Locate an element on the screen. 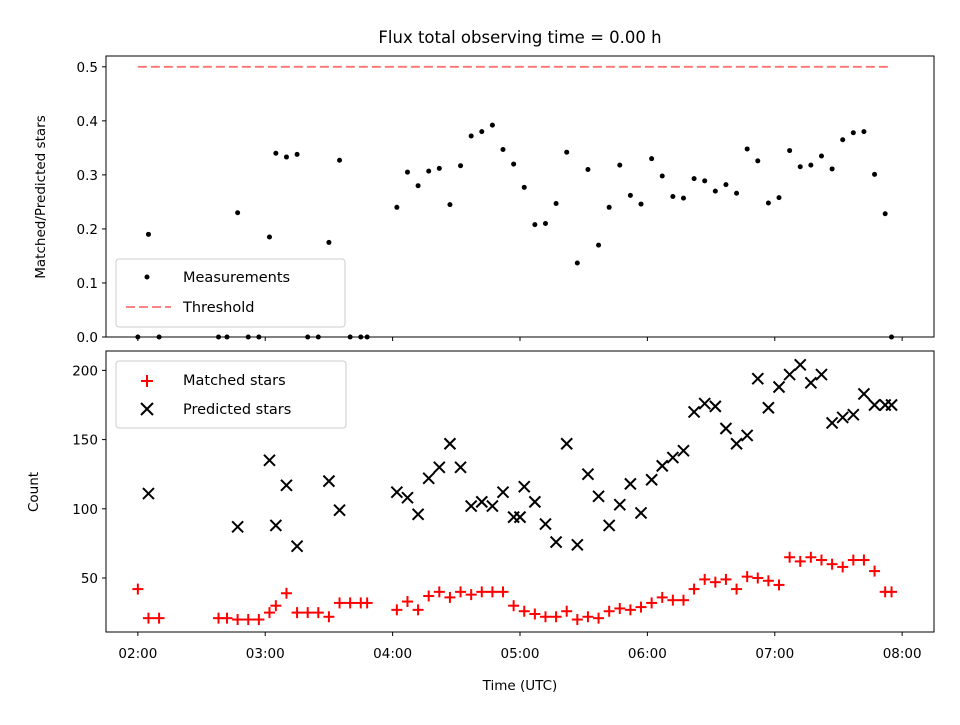  top-ytick-label: 0.2 is located at coordinates (87, 230).